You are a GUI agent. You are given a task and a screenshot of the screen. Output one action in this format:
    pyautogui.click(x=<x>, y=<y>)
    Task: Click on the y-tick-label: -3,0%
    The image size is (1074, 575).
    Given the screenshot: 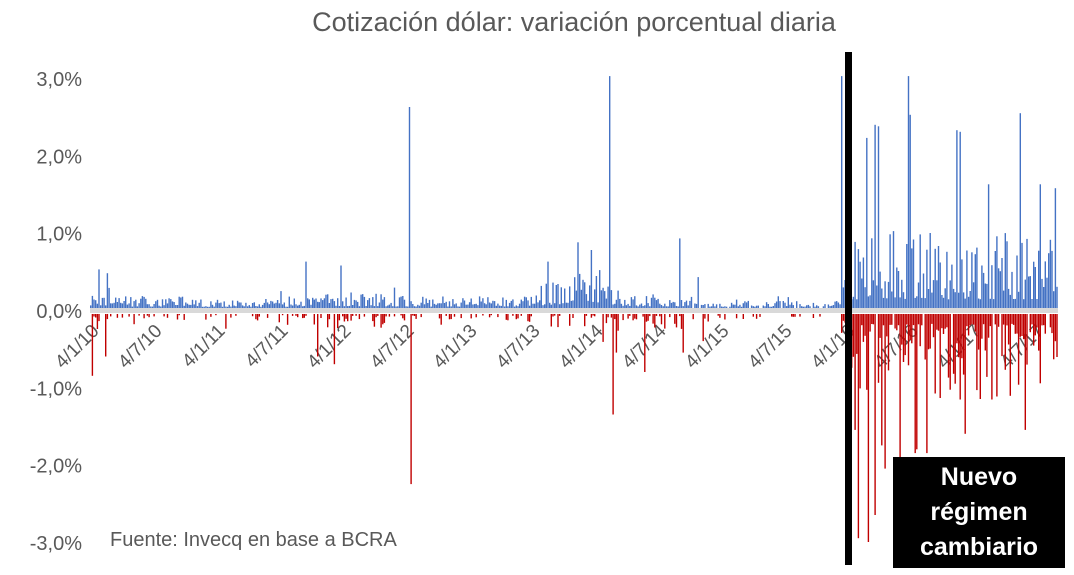 What is the action you would take?
    pyautogui.click(x=56, y=544)
    